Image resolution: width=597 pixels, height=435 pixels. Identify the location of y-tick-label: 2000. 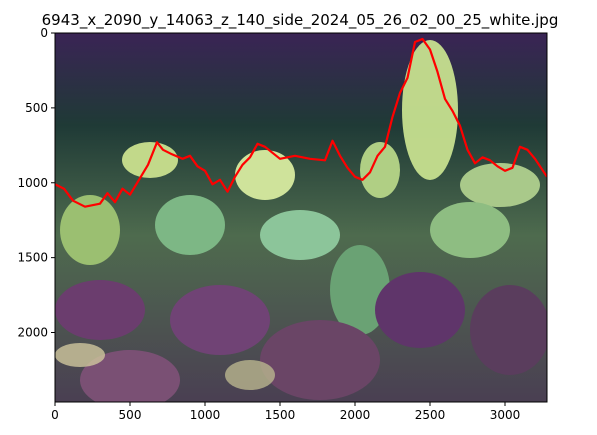
(32, 333).